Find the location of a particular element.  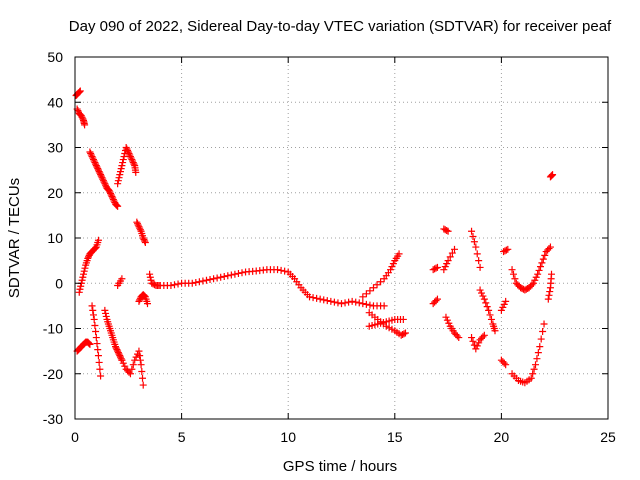

x-tick-label: 25 is located at coordinates (608, 437).